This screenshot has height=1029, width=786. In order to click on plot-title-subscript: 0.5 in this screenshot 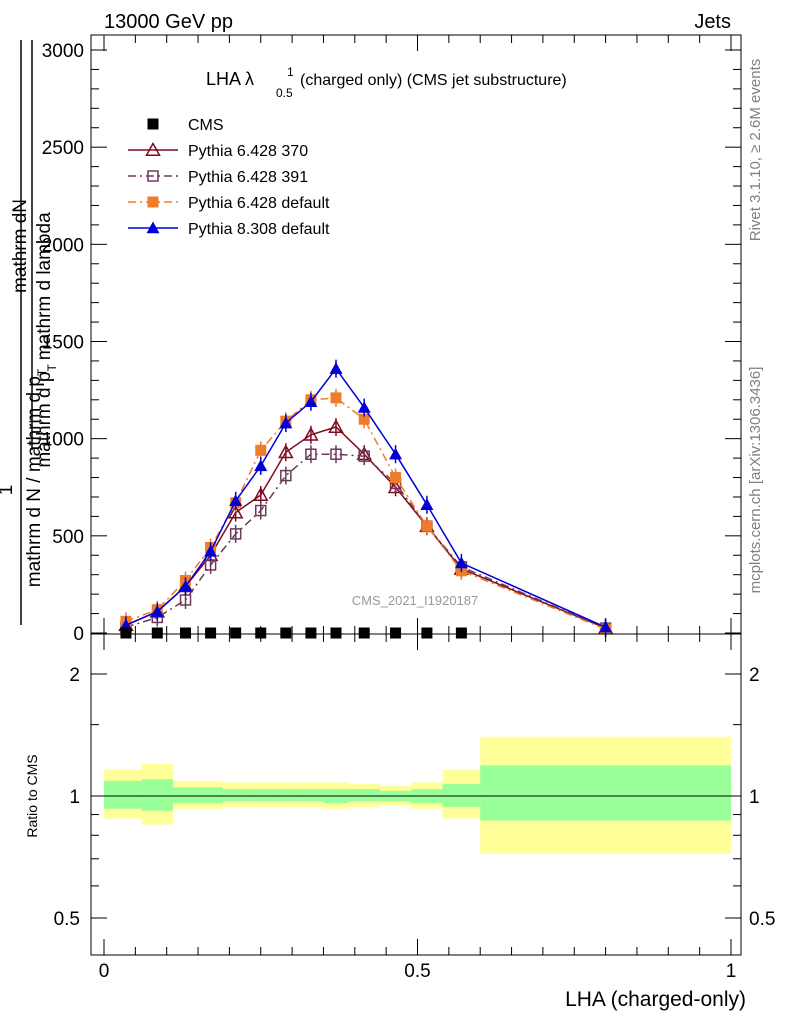, I will do `click(284, 93)`.